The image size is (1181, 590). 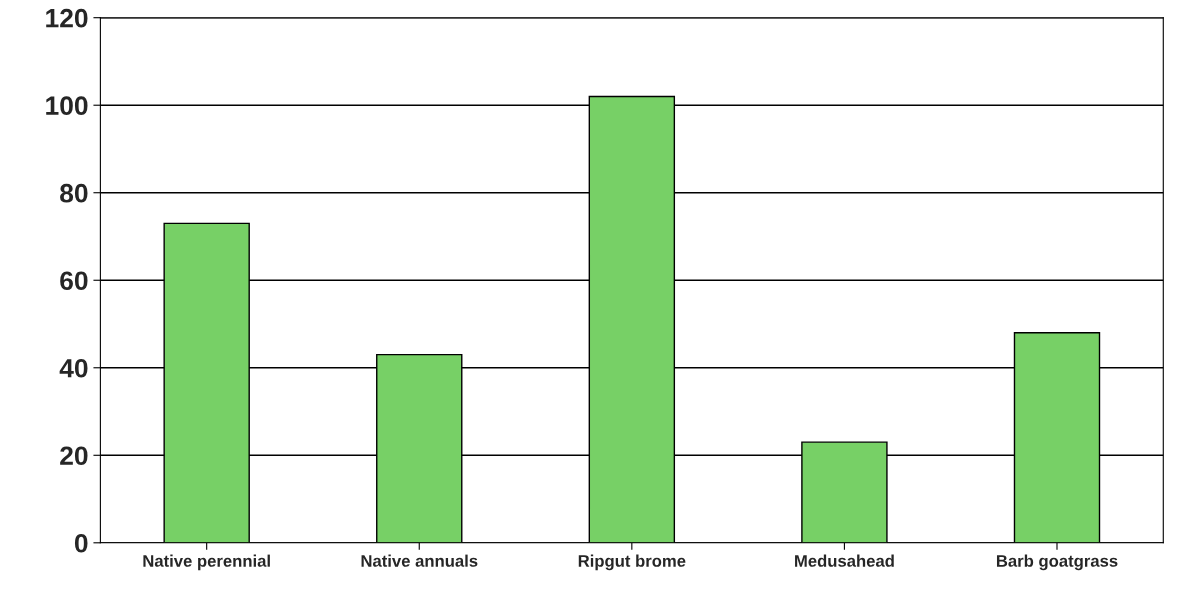 What do you see at coordinates (74, 456) in the screenshot?
I see `y-tick-label: 20` at bounding box center [74, 456].